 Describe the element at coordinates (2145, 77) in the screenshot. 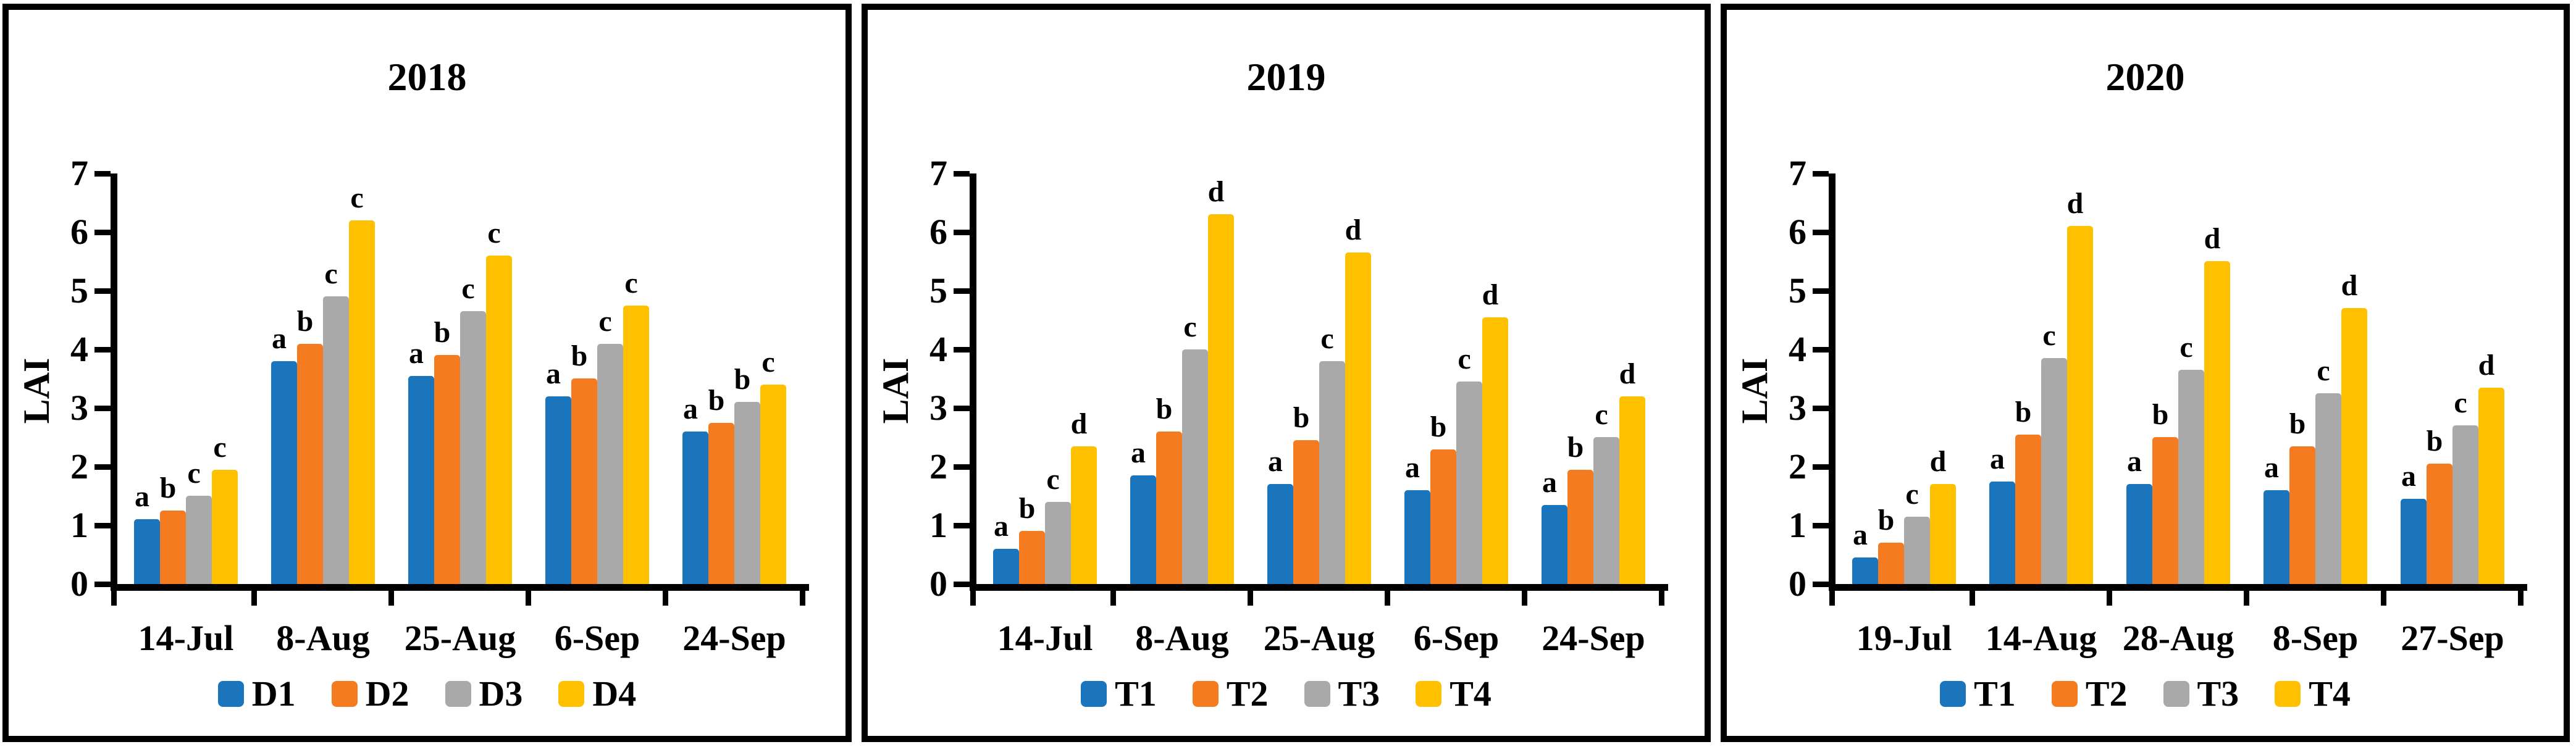

I see `panel-year-title: 2020` at that location.